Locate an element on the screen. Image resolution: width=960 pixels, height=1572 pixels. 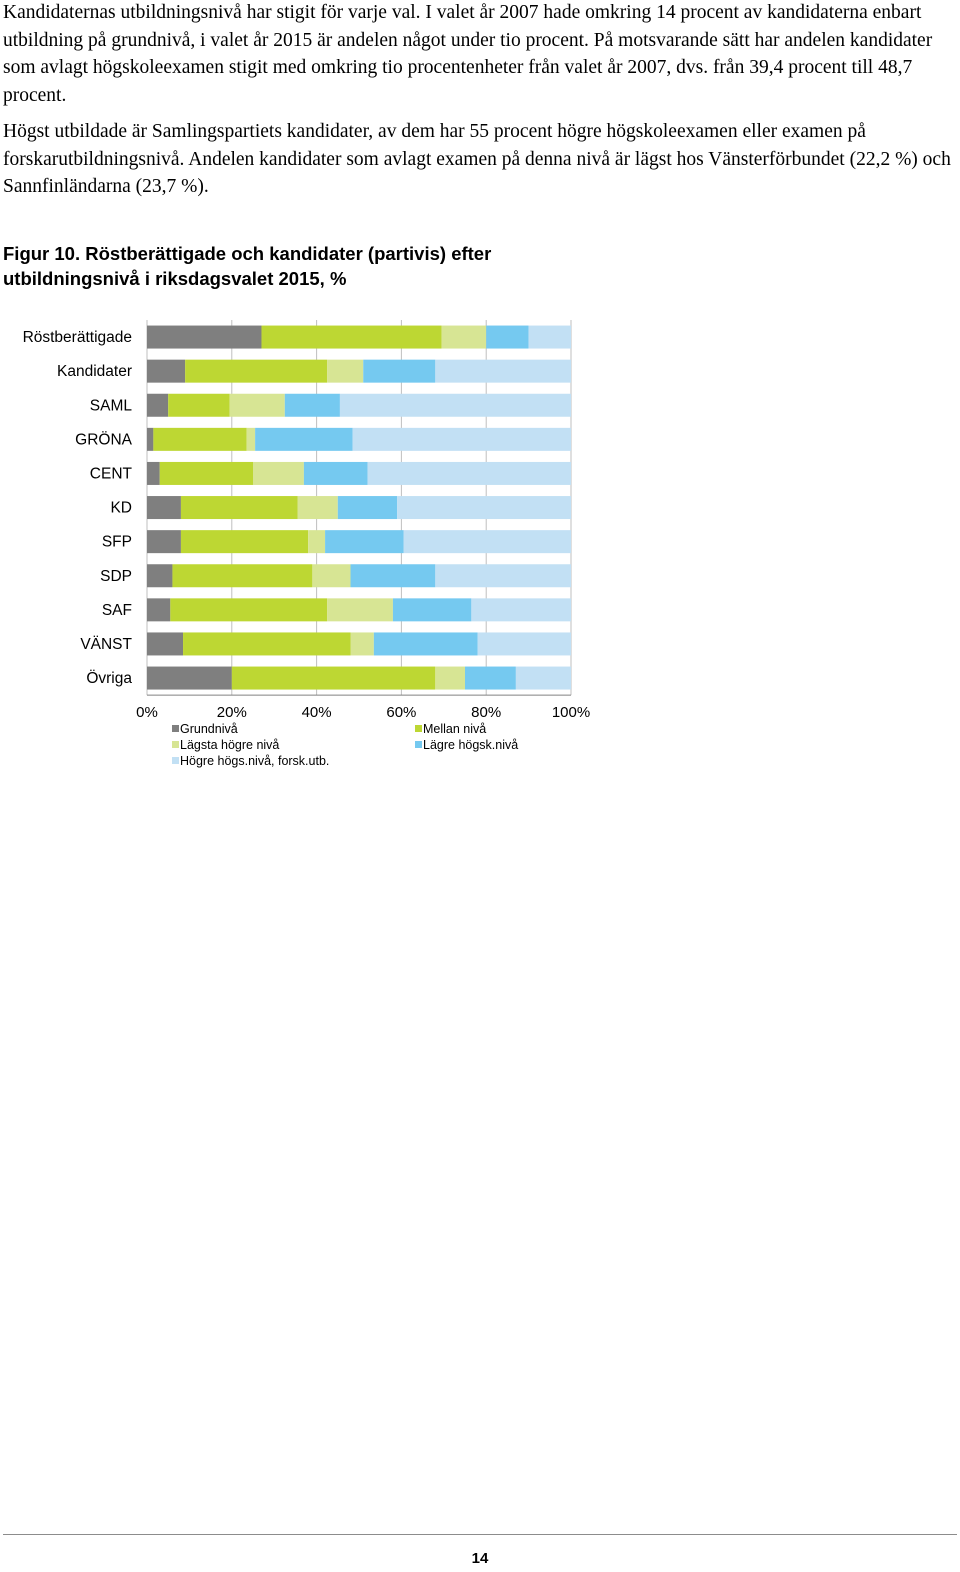
legend-label: Mellan nivå is located at coordinates (454, 729).